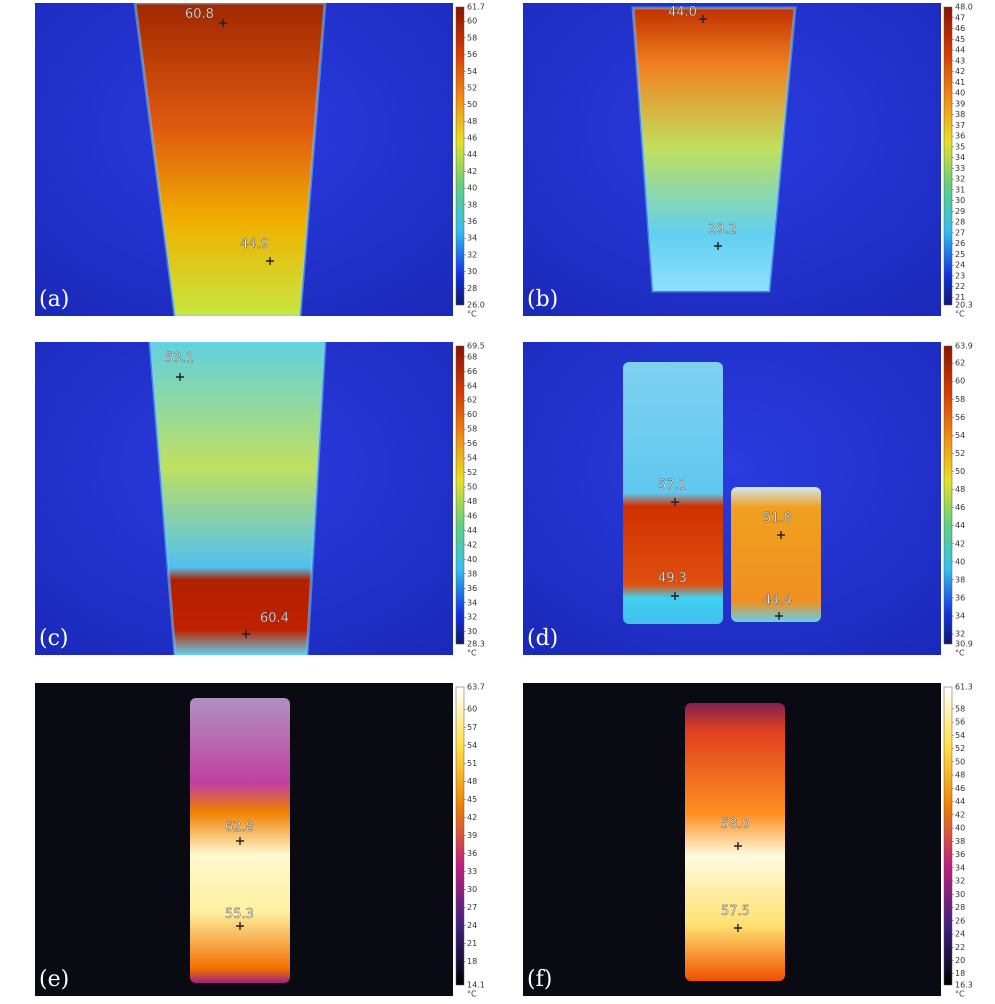  Describe the element at coordinates (777, 518) in the screenshot. I see `spot-reading: 51.8` at that location.